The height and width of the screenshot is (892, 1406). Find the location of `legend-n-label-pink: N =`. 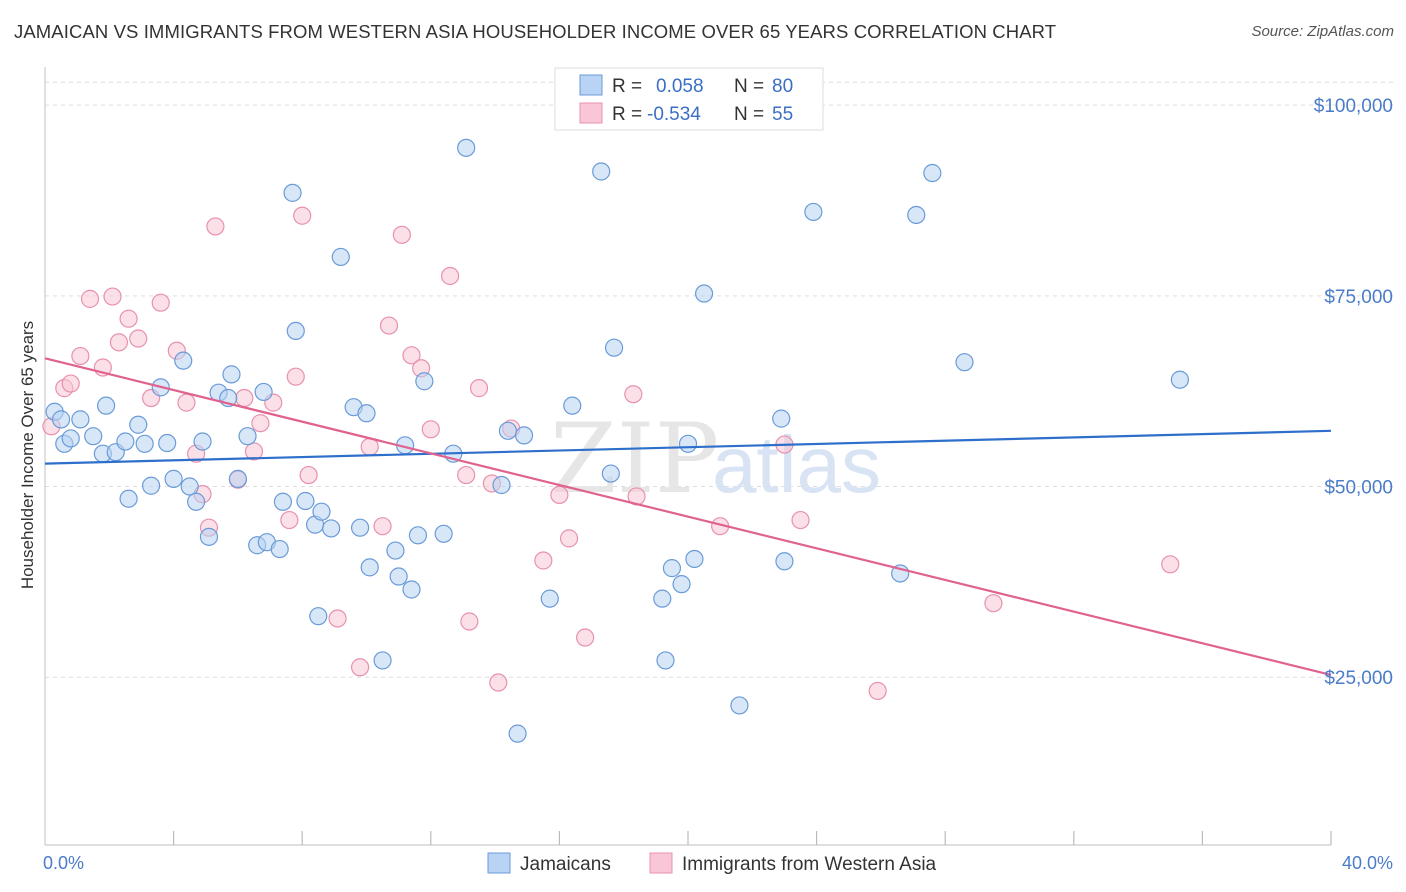

legend-n-label-pink: N = is located at coordinates (749, 114).